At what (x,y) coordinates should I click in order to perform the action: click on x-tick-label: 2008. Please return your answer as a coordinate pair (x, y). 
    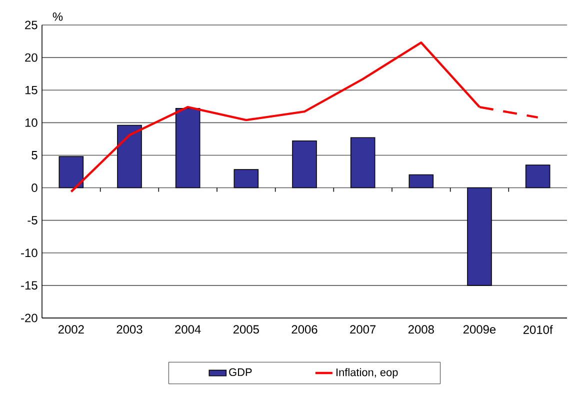
    Looking at the image, I should click on (421, 329).